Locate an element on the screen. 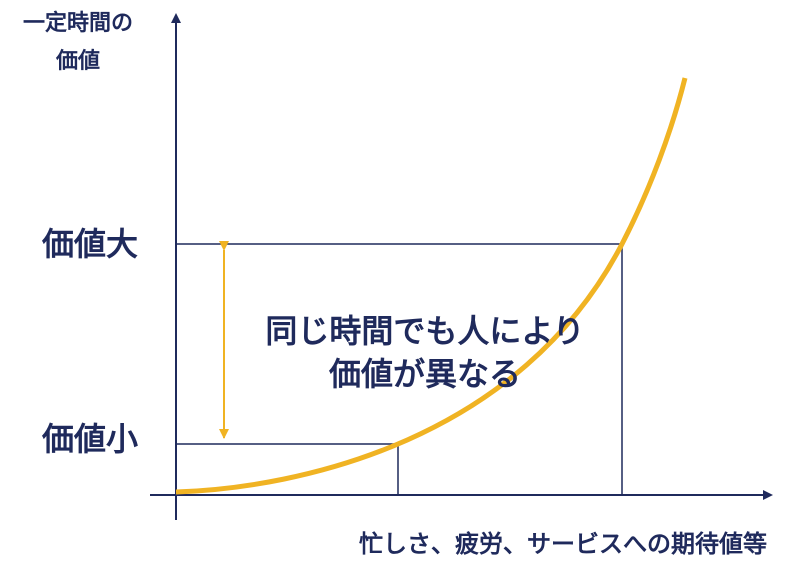 This screenshot has width=786, height=577. message: 価値が異なる is located at coordinates (424, 374).